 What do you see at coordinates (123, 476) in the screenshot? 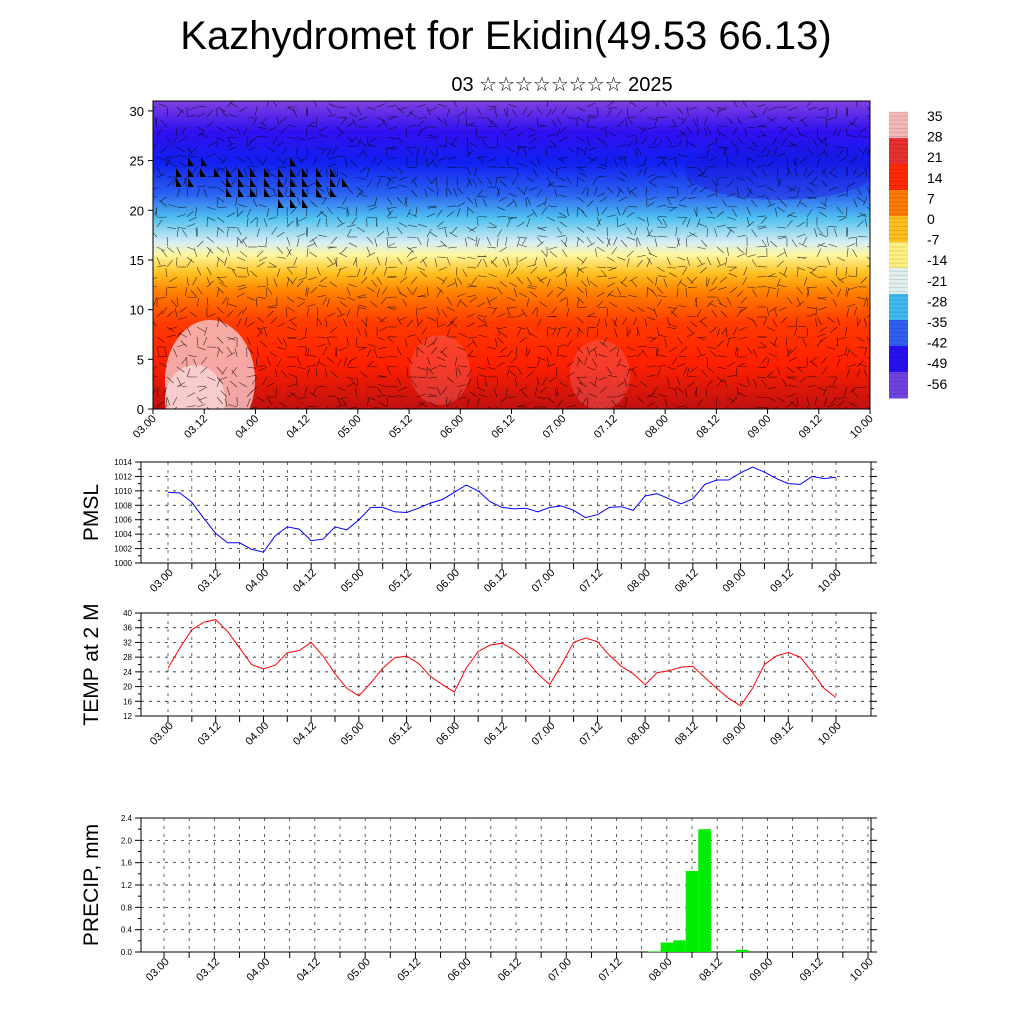
I see `y-tick-label: 1012` at bounding box center [123, 476].